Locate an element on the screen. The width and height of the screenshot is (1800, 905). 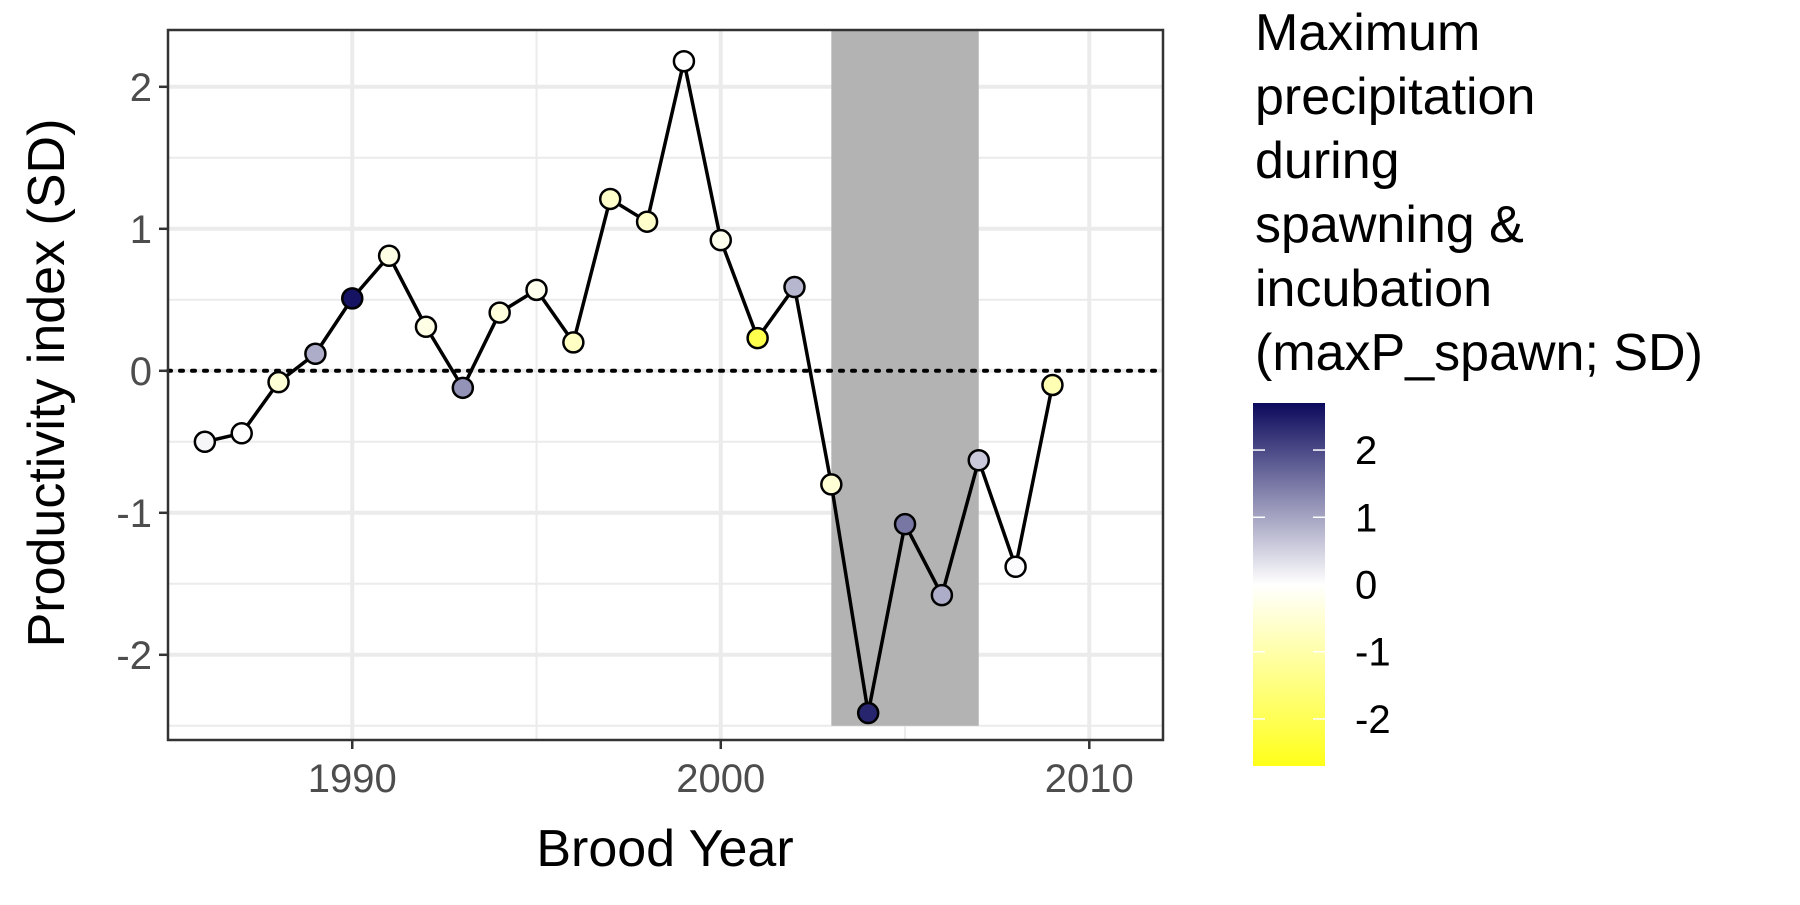
colorbar-tick-label: 1 is located at coordinates (1366, 518).